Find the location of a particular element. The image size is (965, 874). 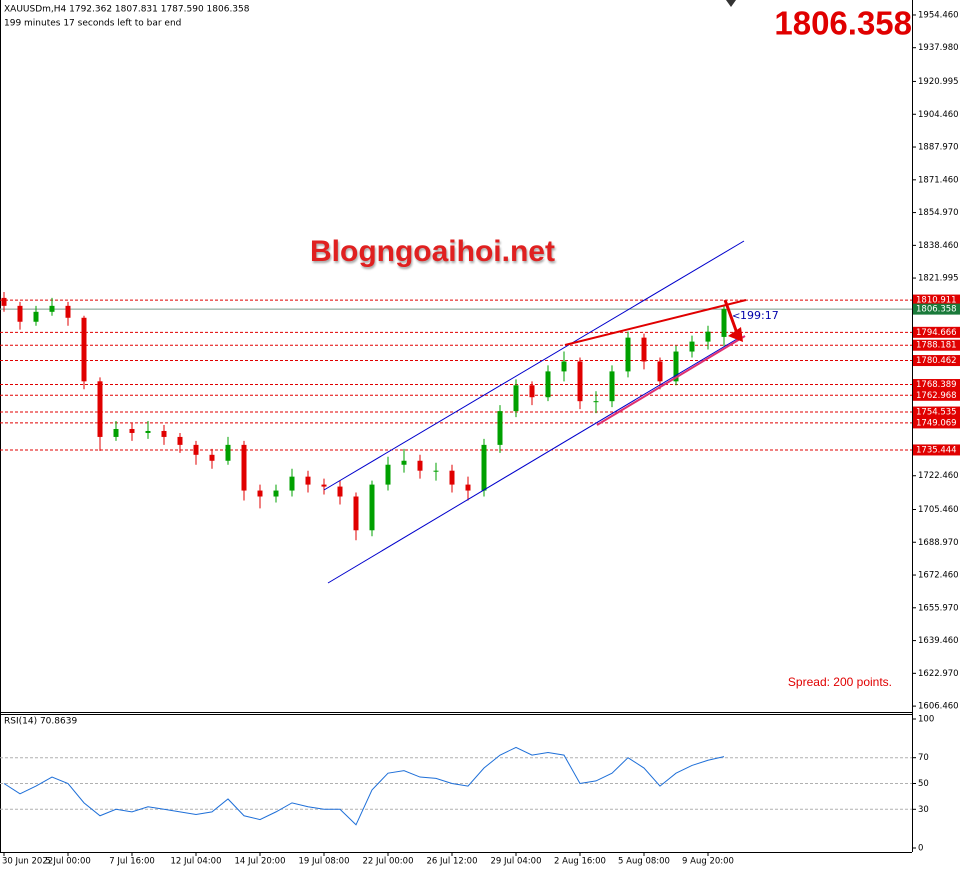

level-label: 1794.666 is located at coordinates (936, 333).